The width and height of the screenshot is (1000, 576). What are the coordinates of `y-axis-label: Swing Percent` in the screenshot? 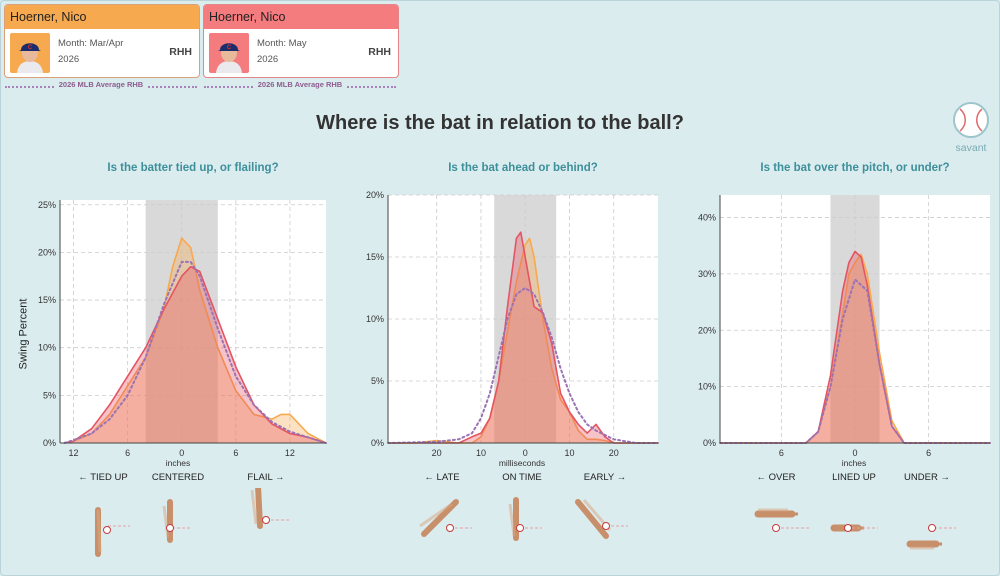 It's located at (23, 334).